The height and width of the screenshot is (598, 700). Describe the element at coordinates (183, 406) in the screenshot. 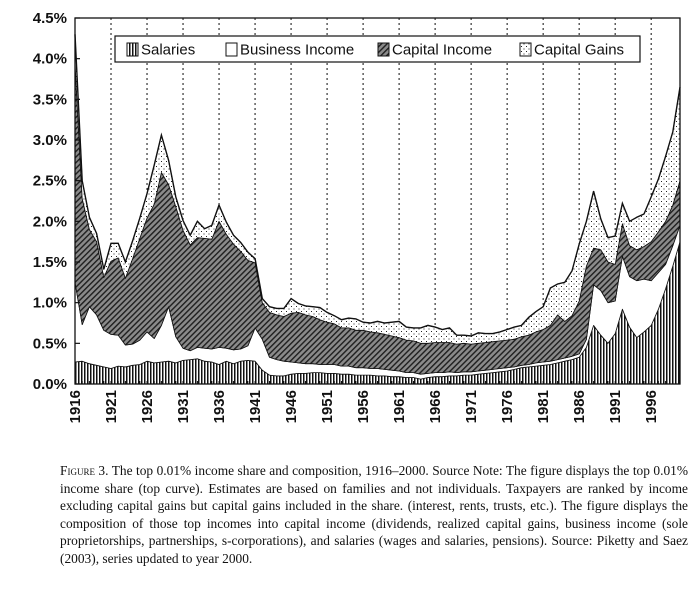

I see `x-tick-label: 1931` at that location.